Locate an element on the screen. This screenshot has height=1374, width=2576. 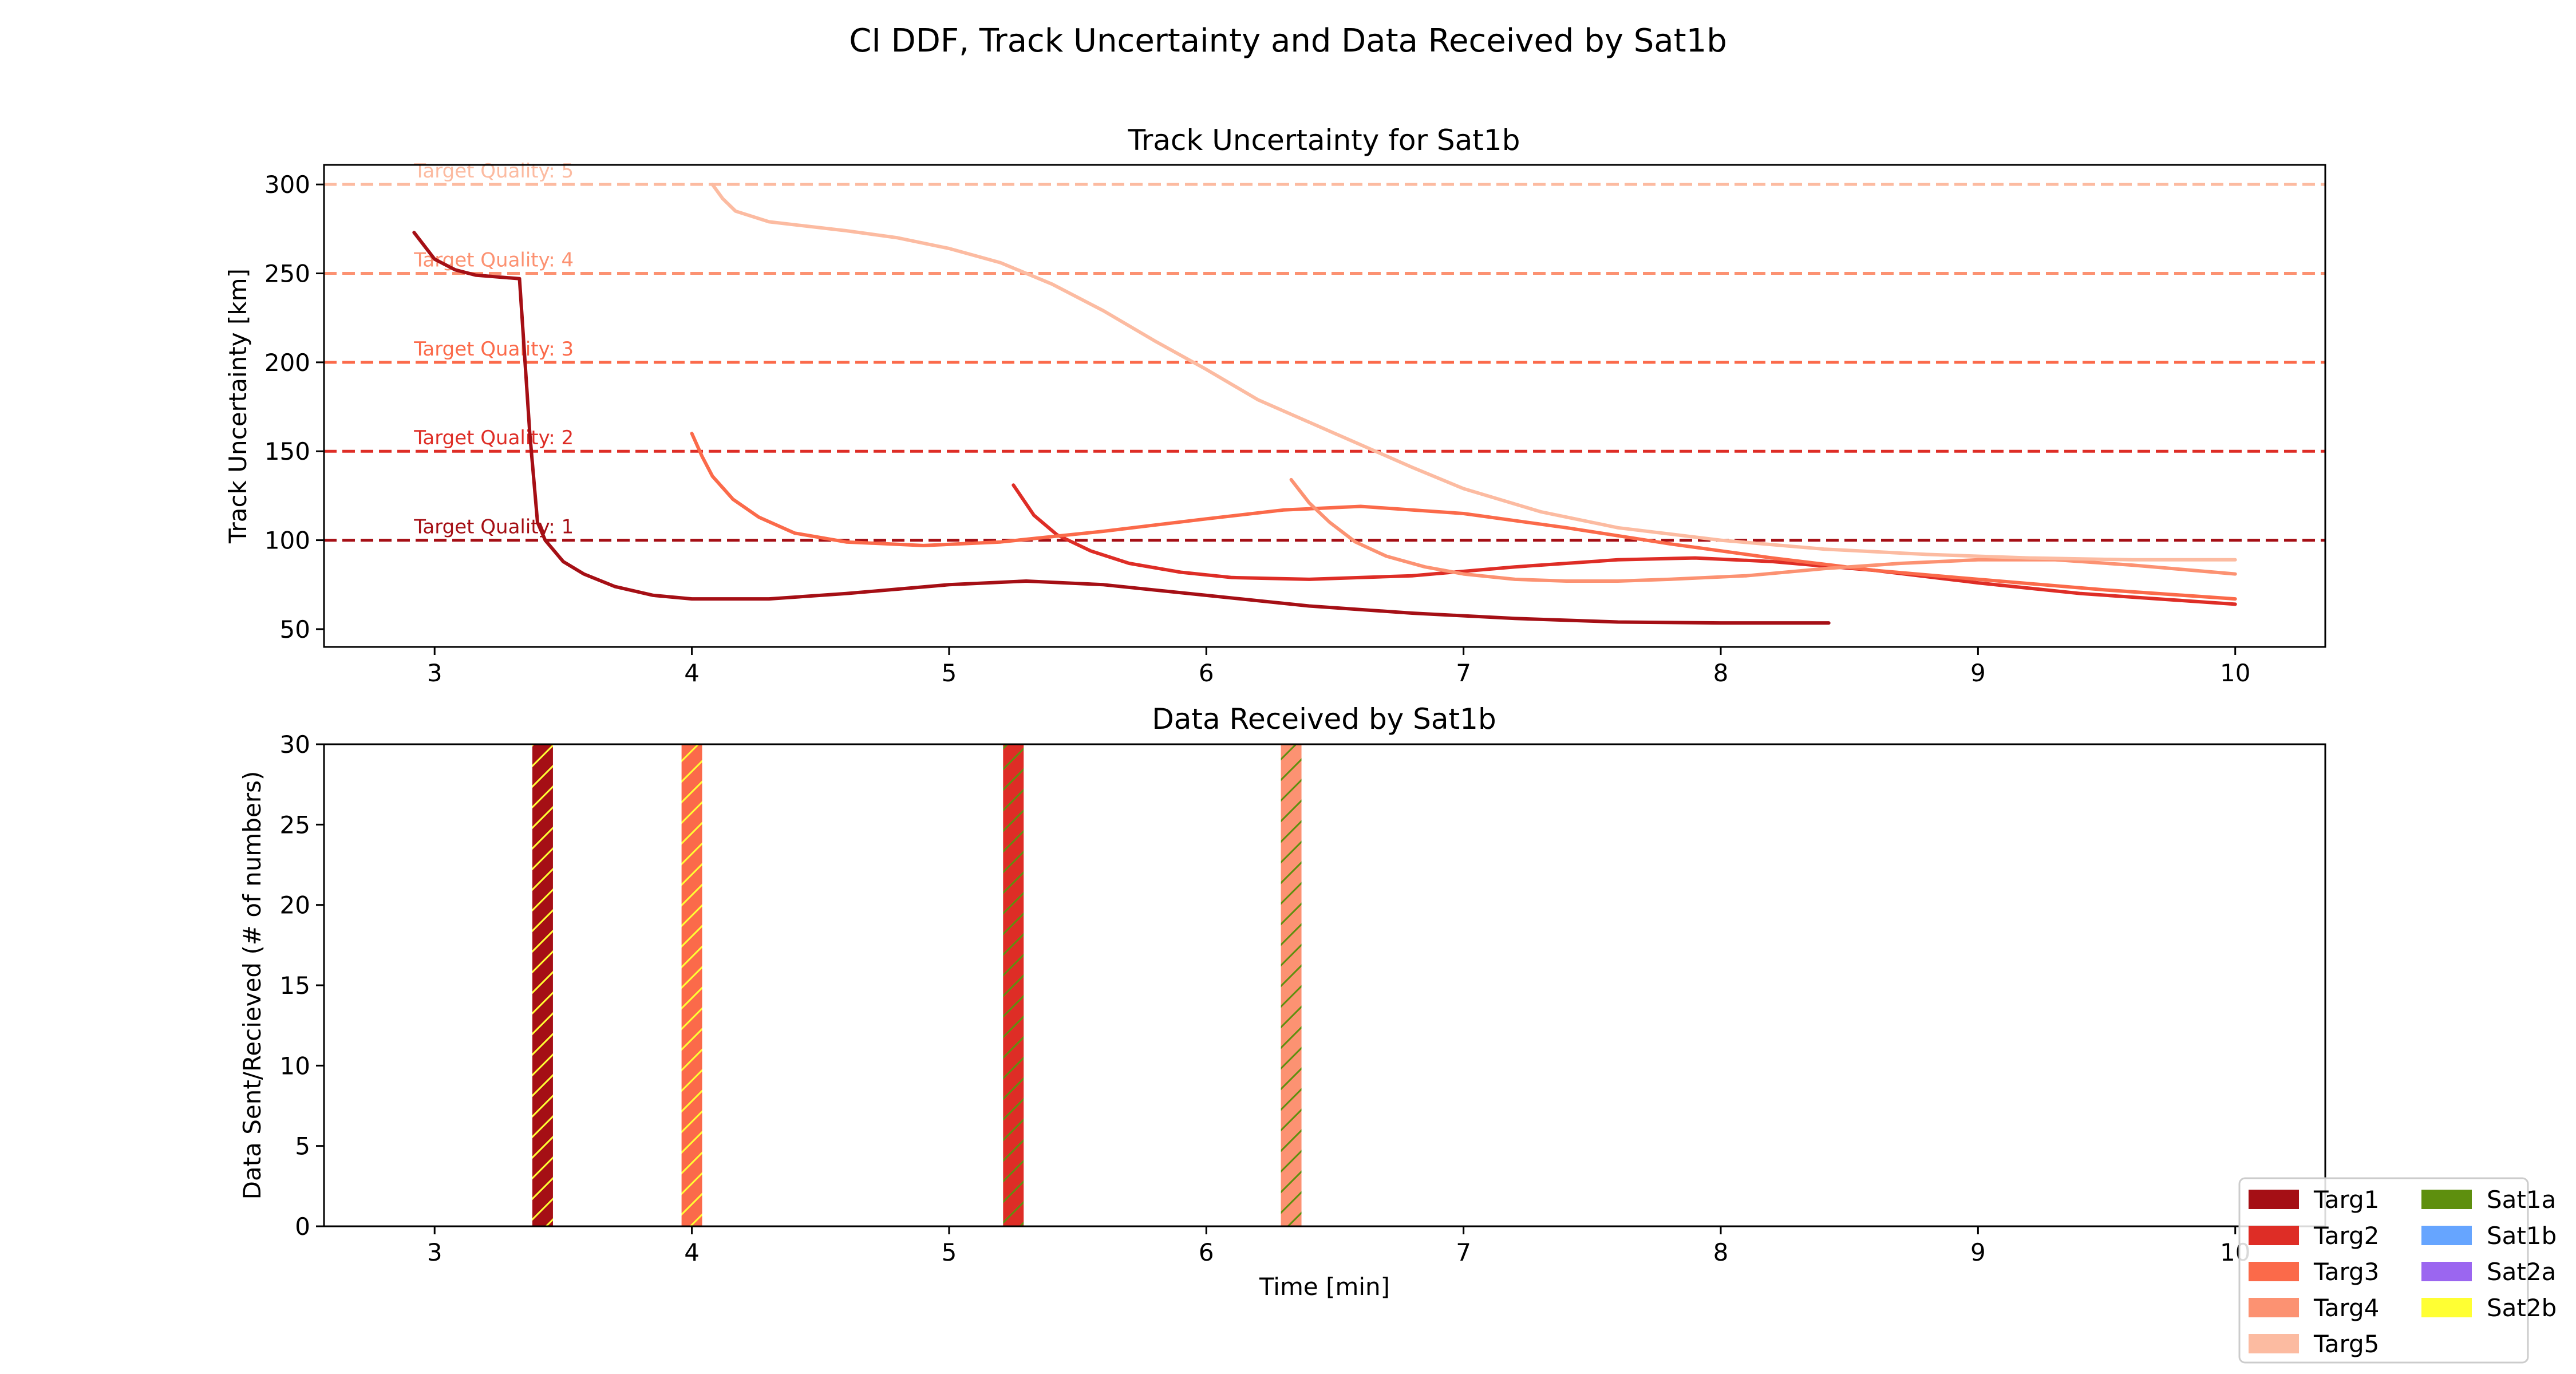
x-tick-label: 10 is located at coordinates (2235, 673).